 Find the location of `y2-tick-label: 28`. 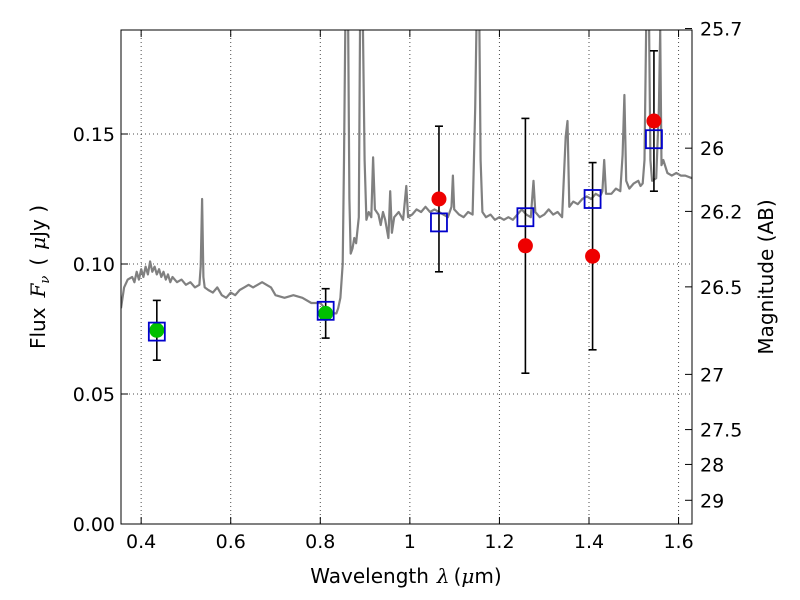

y2-tick-label: 28 is located at coordinates (712, 465).